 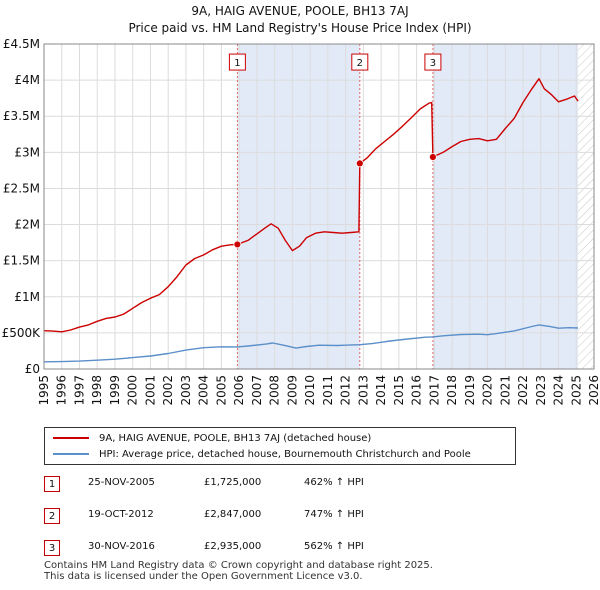 What do you see at coordinates (71, 454) in the screenshot?
I see `legend-swatch-hpi` at bounding box center [71, 454].